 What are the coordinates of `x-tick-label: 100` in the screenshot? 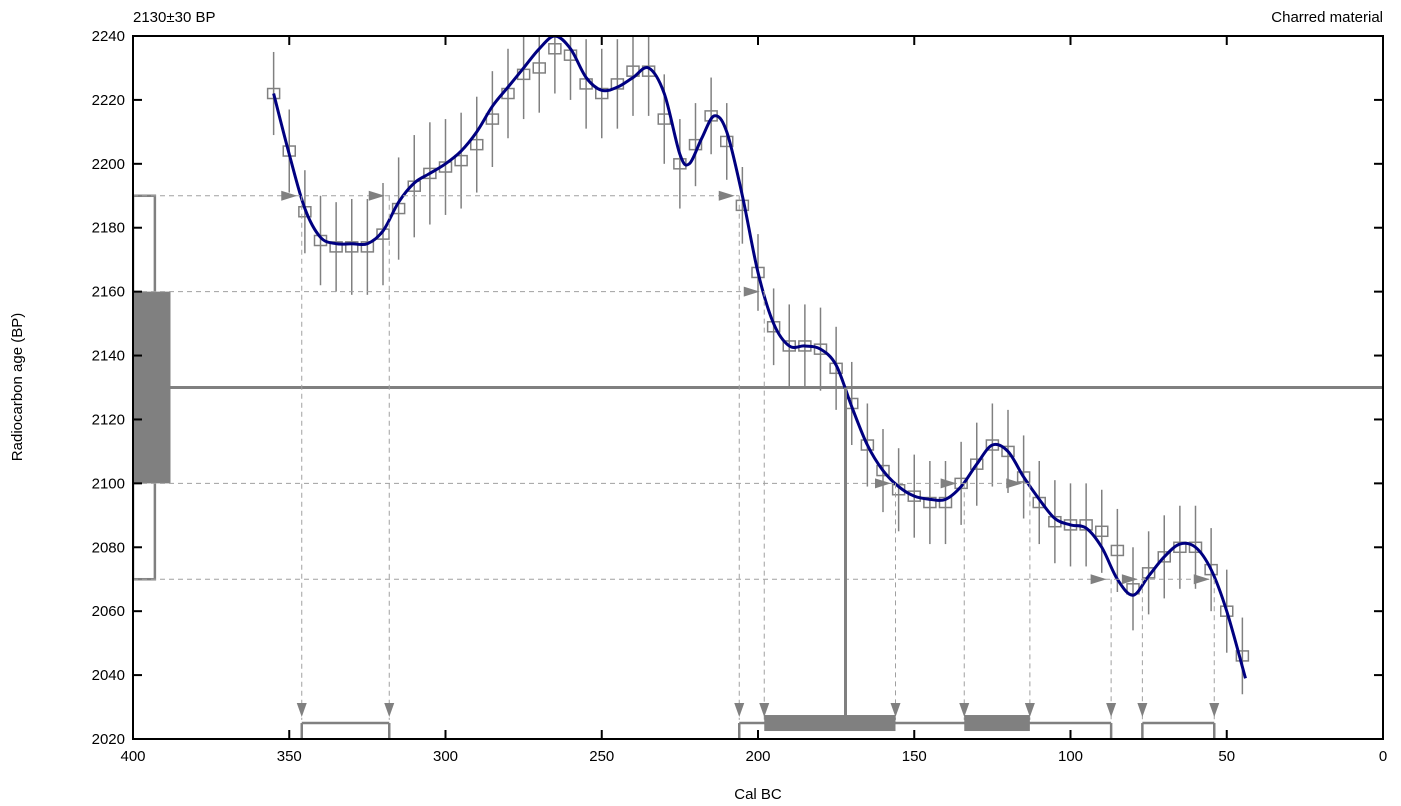 It's located at (1070, 756).